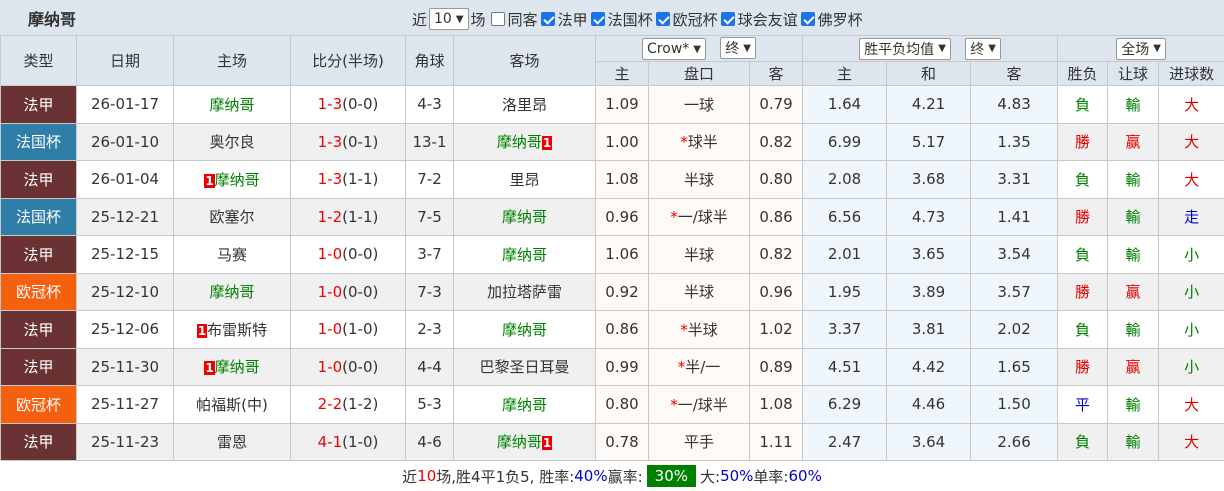 This screenshot has height=491, width=1224. Describe the element at coordinates (231, 217) in the screenshot. I see `home-team-name: 欧塞尔` at that location.